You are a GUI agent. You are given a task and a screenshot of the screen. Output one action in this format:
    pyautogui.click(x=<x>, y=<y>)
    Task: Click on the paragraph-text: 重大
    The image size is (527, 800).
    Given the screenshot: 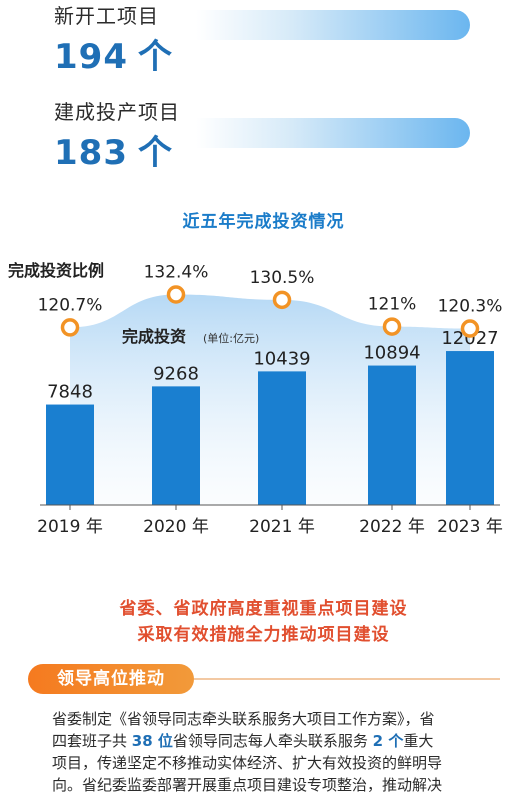 What is the action you would take?
    pyautogui.click(x=418, y=741)
    